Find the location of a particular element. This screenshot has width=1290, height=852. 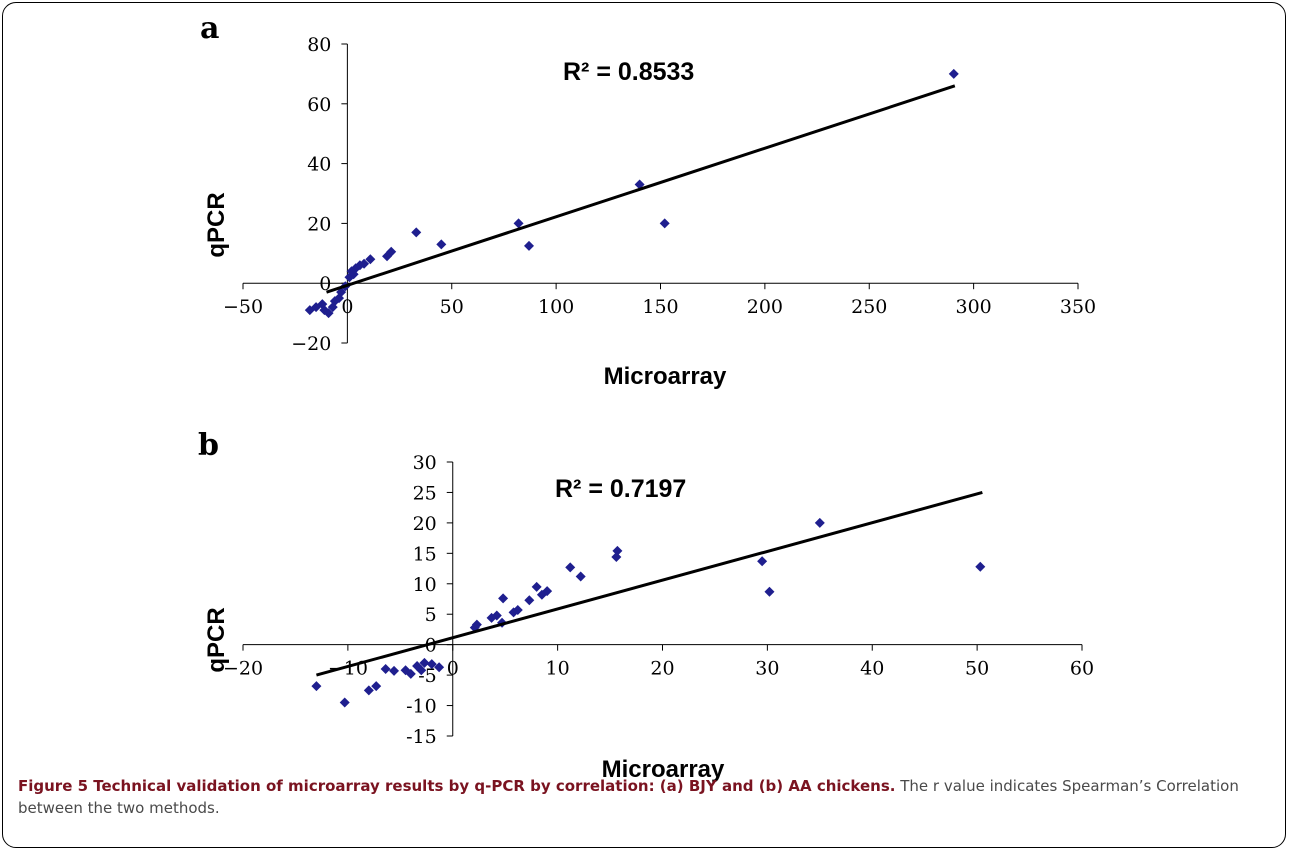

panel-a-y-tick-label: 80 is located at coordinates (319, 45).